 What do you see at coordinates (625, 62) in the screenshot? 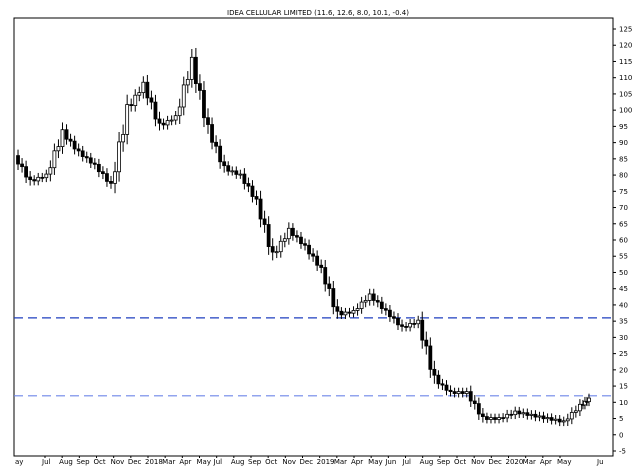
I see `y-tick-label: 115` at bounding box center [625, 62].